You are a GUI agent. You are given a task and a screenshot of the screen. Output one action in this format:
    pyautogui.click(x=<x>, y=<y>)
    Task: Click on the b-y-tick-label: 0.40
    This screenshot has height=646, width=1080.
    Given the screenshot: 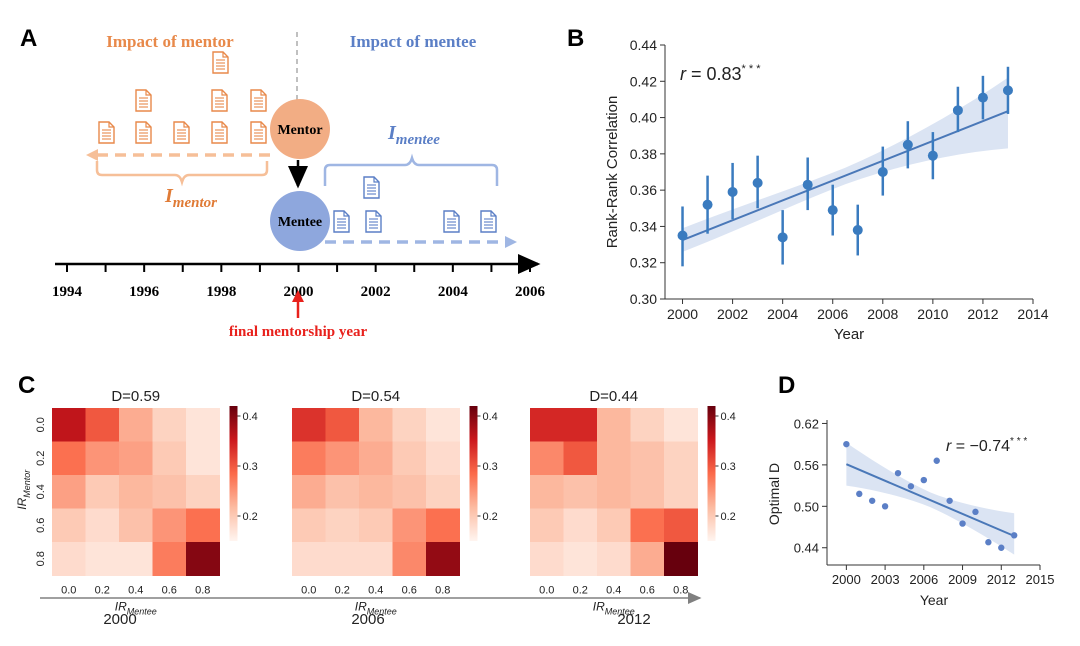 What is the action you would take?
    pyautogui.click(x=643, y=118)
    